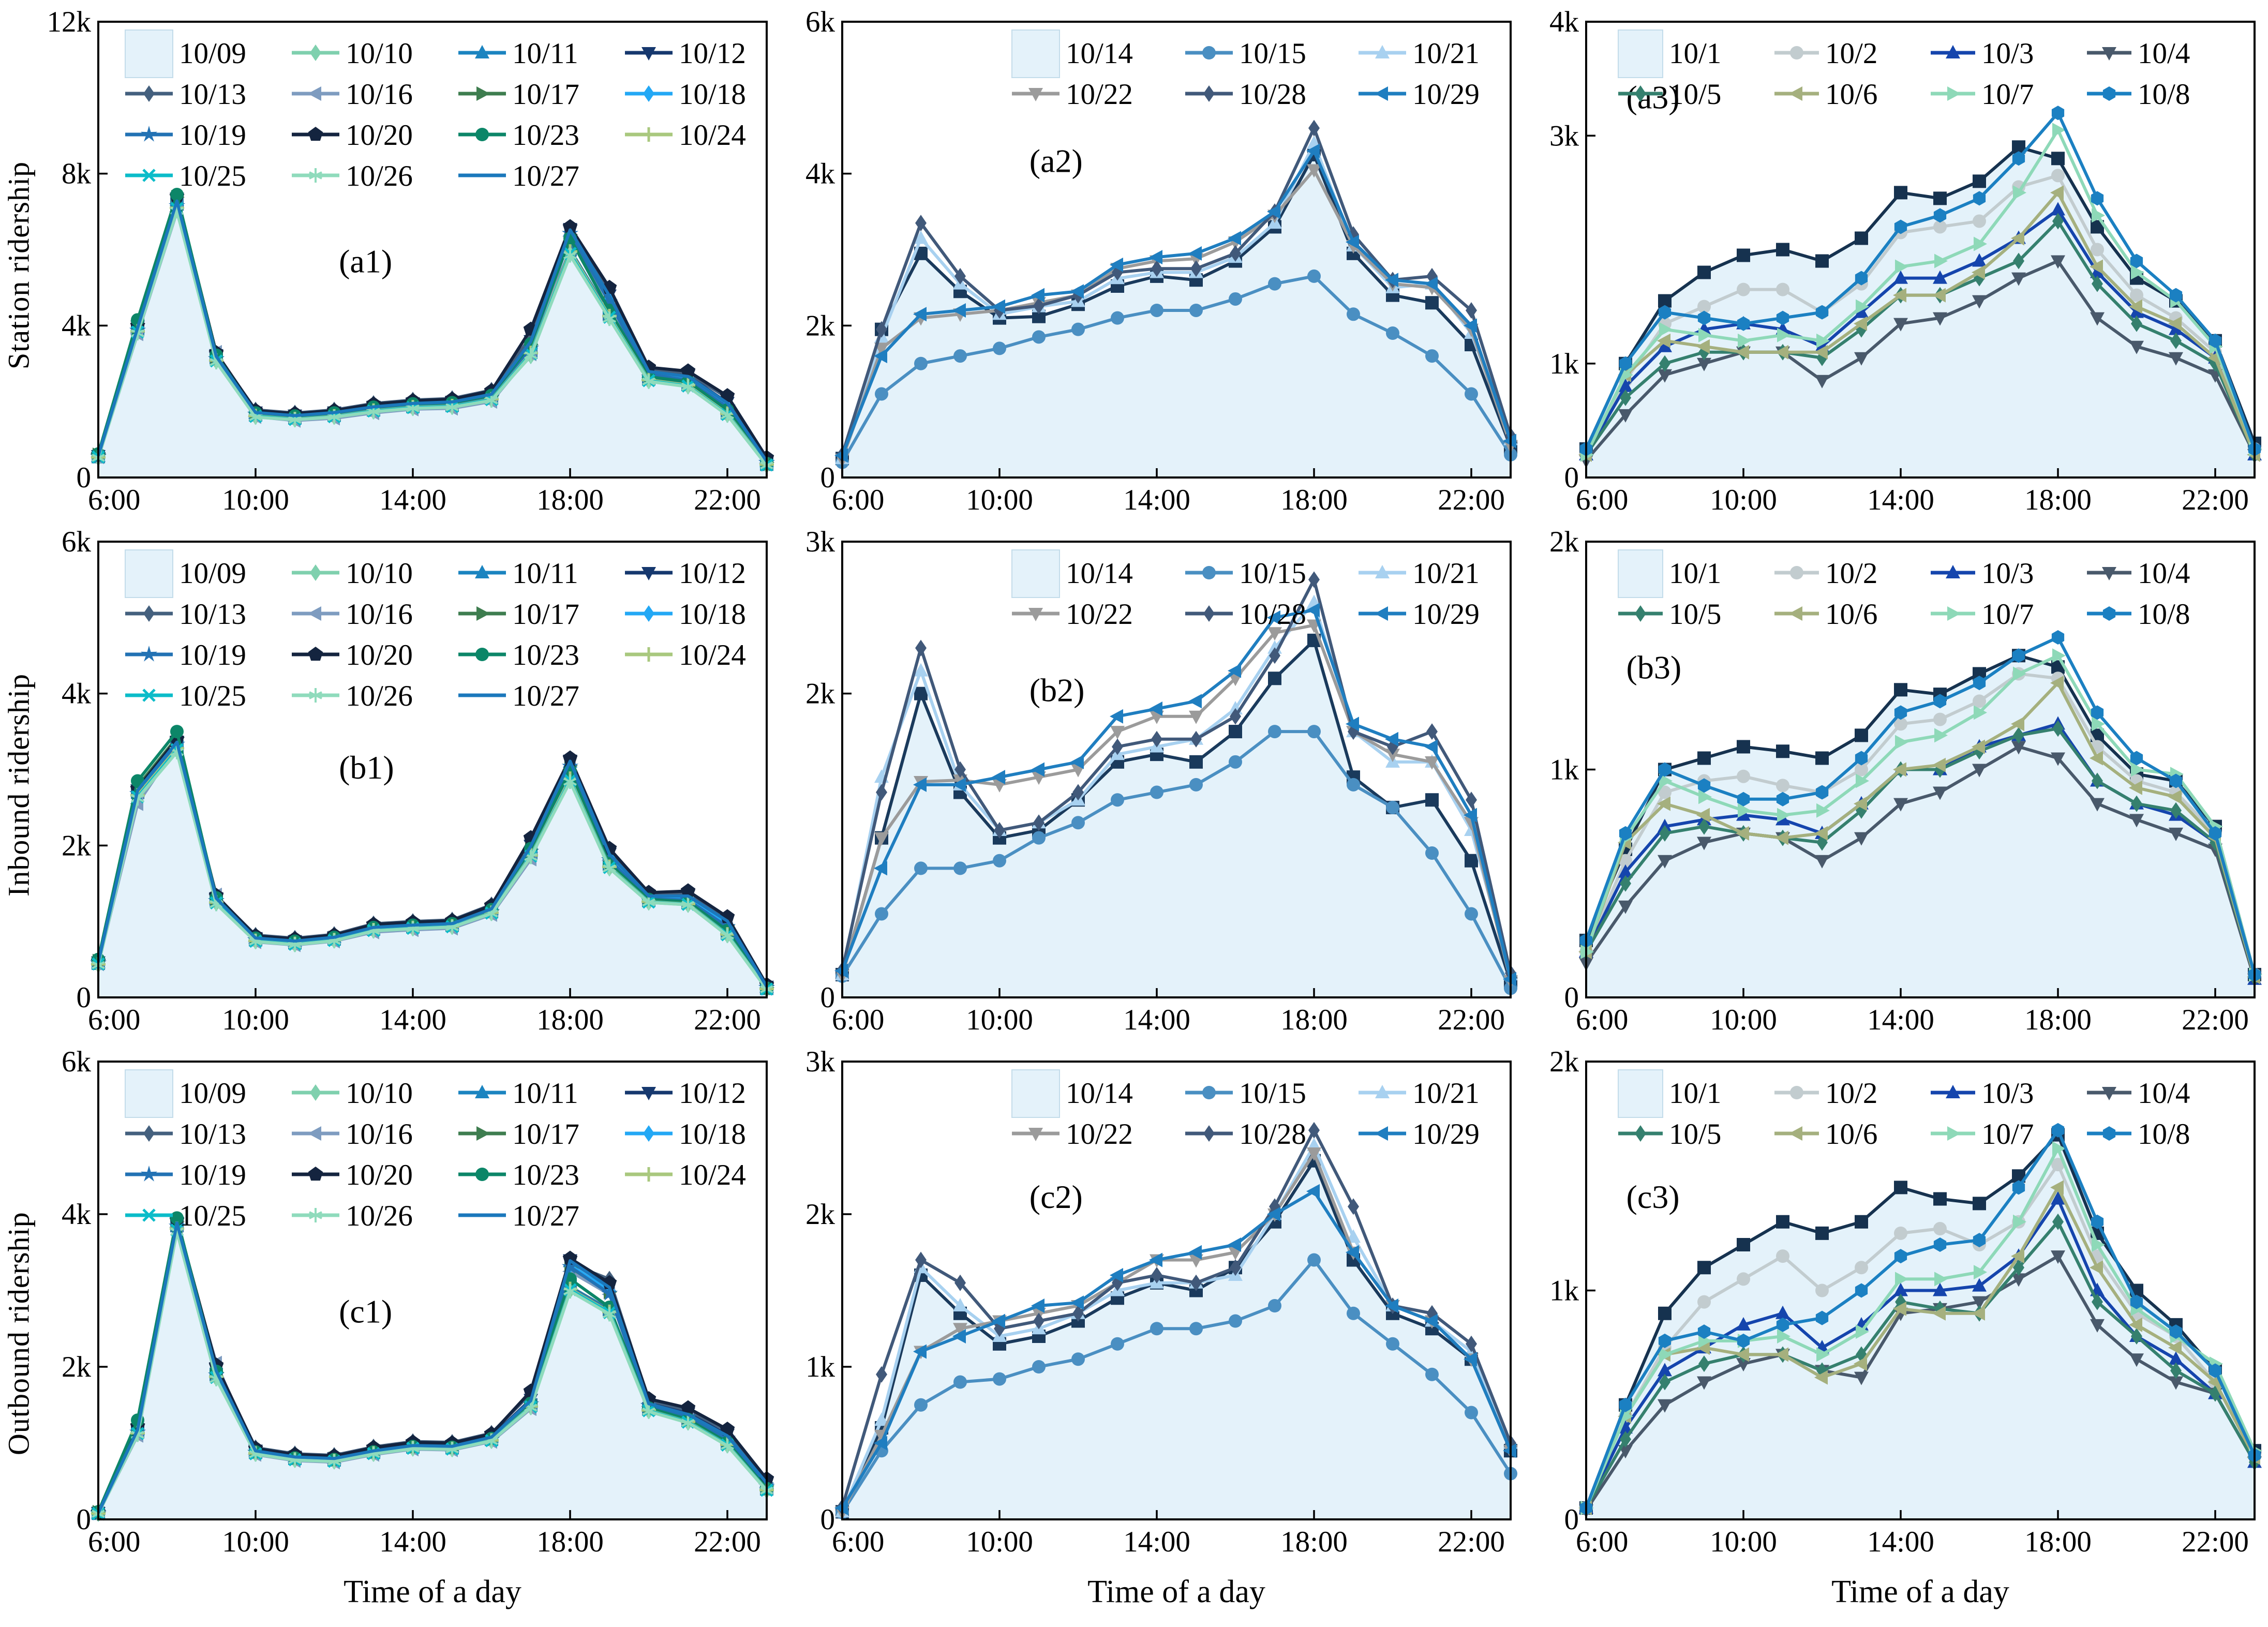 The height and width of the screenshot is (1627, 2268). Describe the element at coordinates (1695, 1134) in the screenshot. I see `svg-text: 10/5` at that location.